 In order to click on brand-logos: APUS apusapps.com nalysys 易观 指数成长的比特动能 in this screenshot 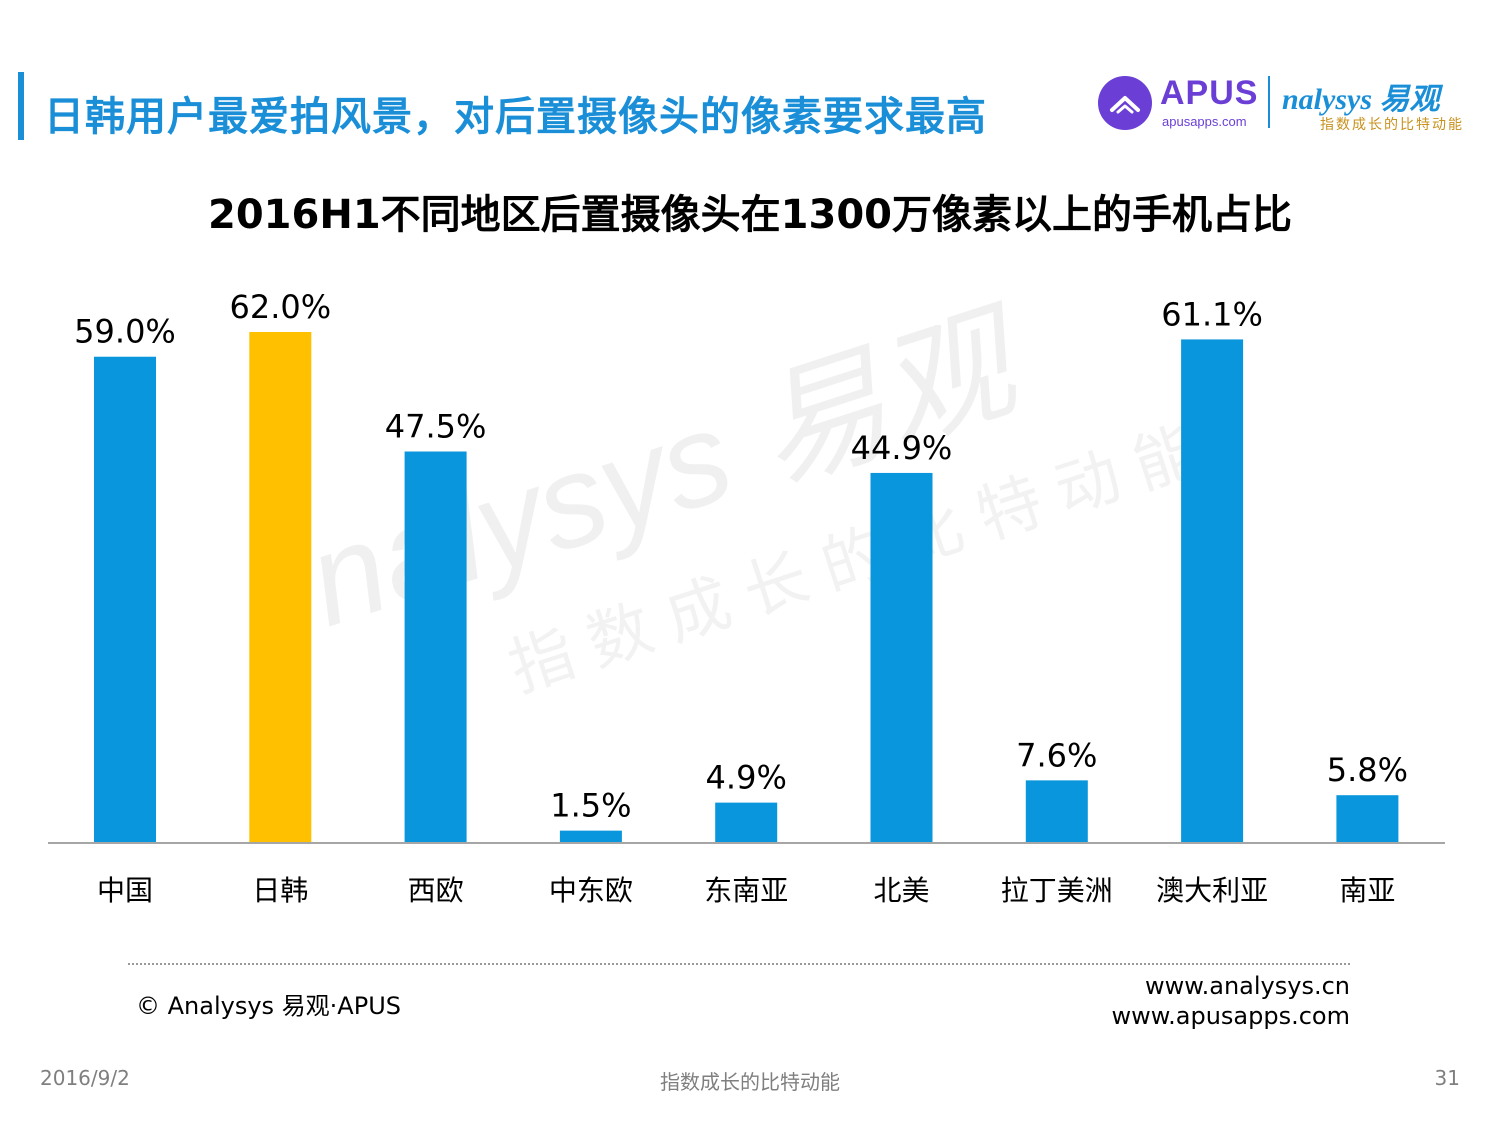, I will do `click(1293, 103)`.